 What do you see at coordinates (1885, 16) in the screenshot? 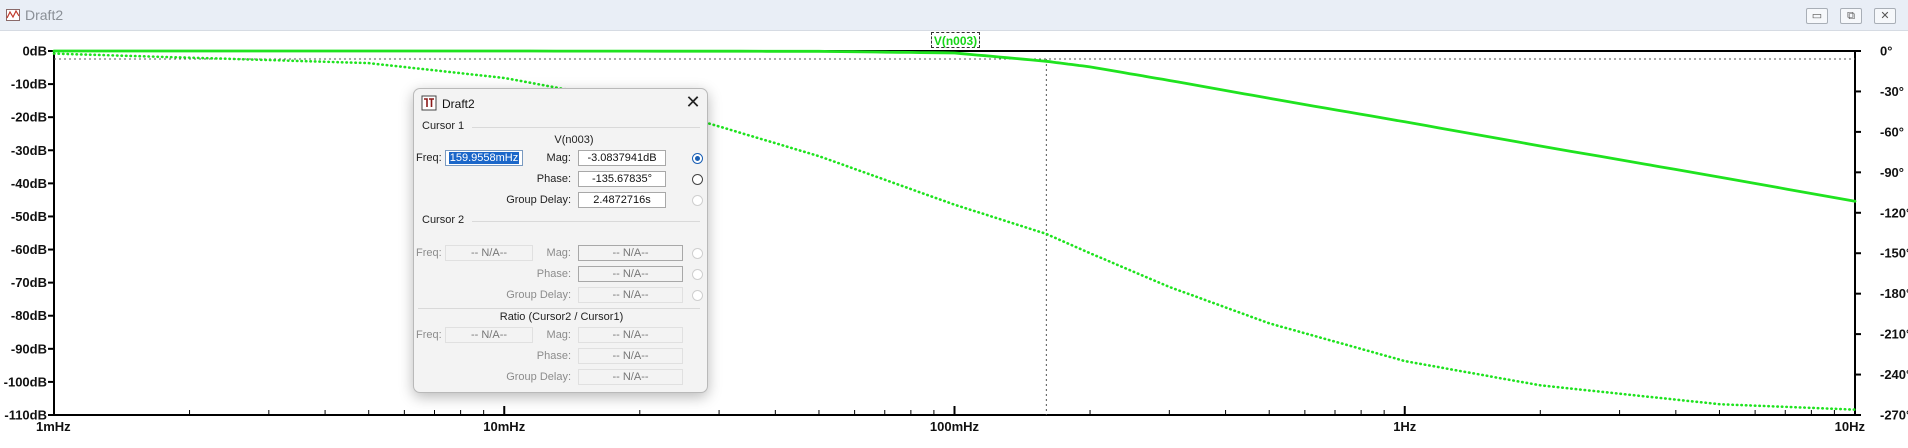
I see `close-window-button: ✕` at bounding box center [1885, 16].